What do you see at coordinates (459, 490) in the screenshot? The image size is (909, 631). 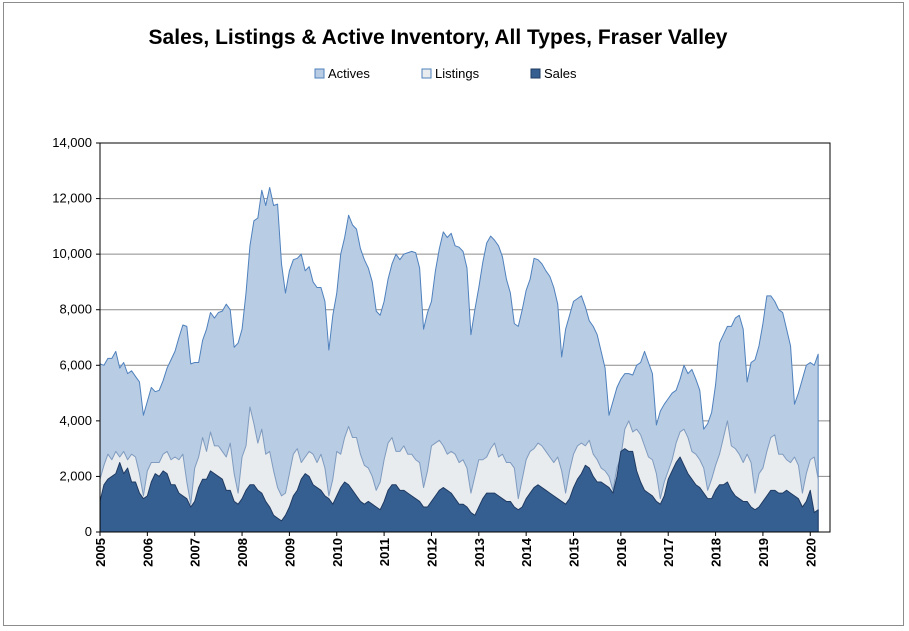 I see `series-area-sales` at bounding box center [459, 490].